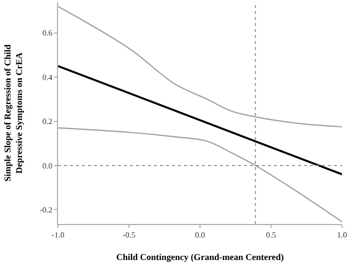  I want to click on y-tick-label: 0.6, so click(47, 33).